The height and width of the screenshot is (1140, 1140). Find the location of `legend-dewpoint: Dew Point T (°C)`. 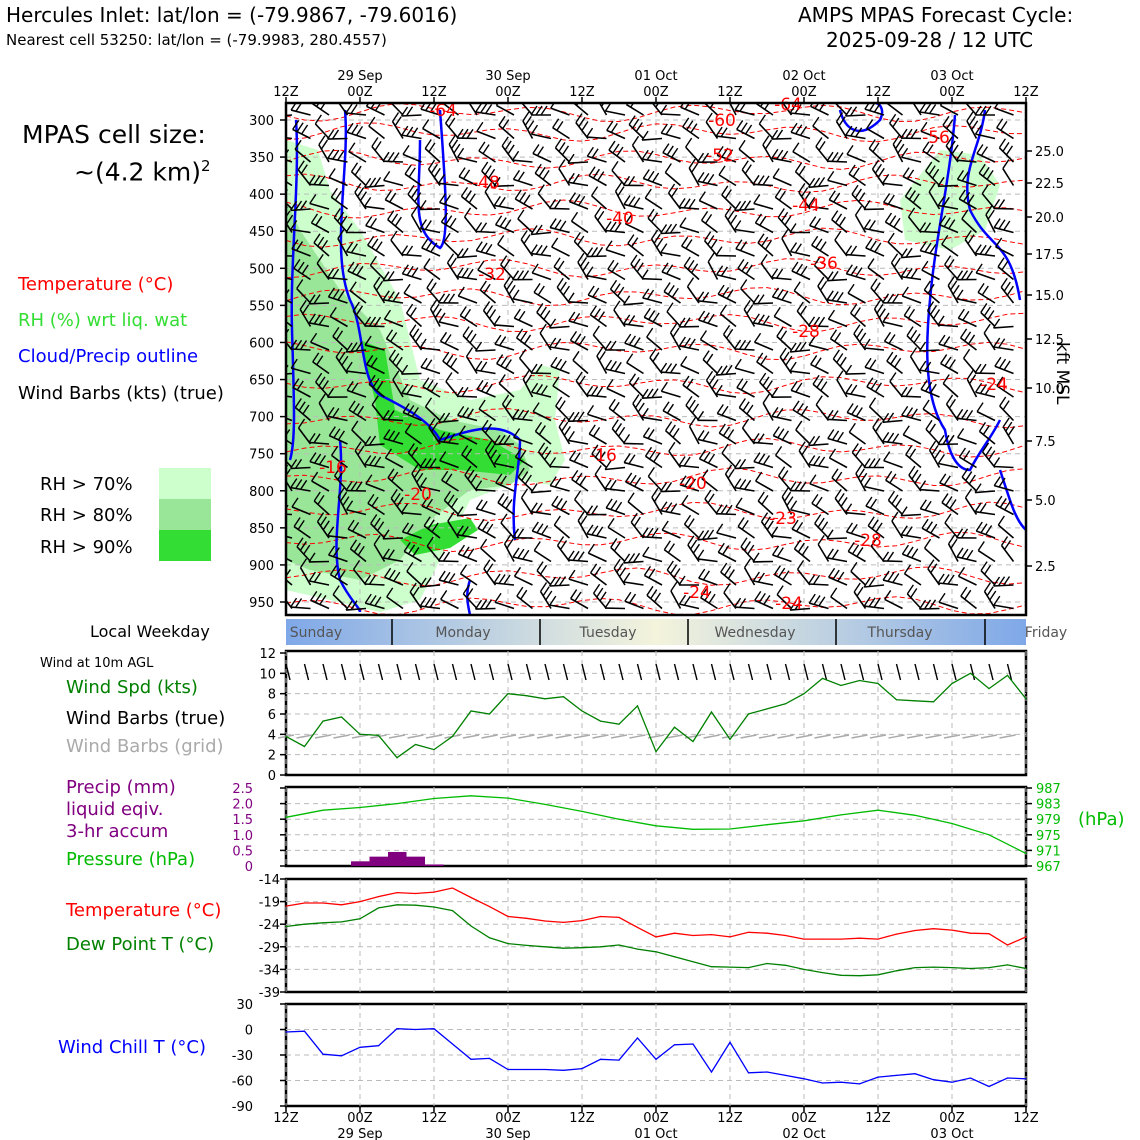

legend-dewpoint: Dew Point T (°C) is located at coordinates (140, 944).